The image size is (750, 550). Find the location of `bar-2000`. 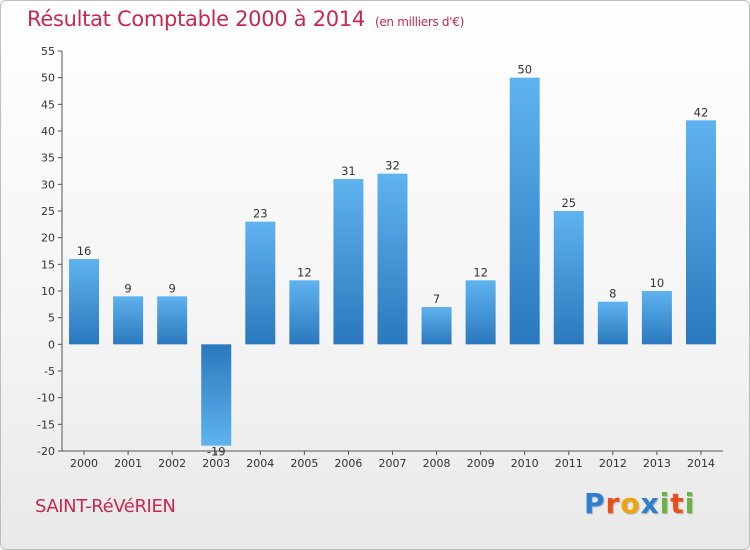

bar-2000 is located at coordinates (84, 302).